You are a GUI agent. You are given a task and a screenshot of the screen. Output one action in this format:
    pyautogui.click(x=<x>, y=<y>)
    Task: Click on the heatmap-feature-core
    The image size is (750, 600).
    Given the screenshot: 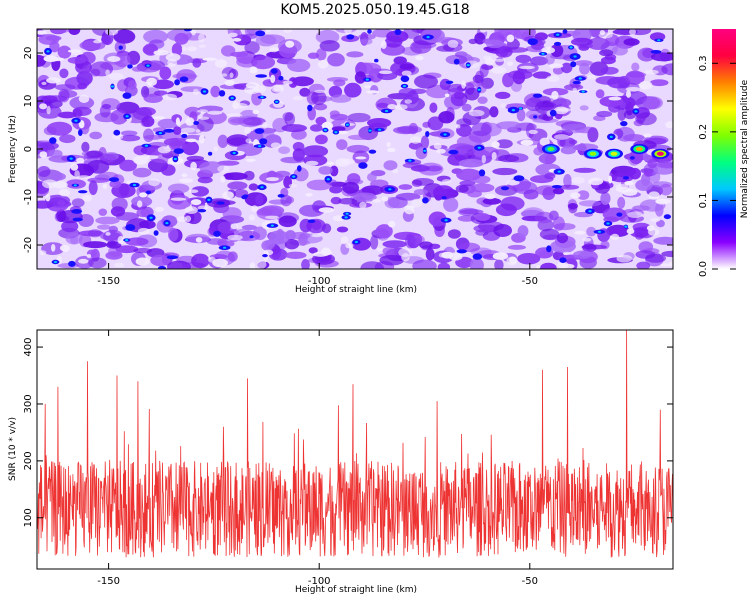 What is the action you would take?
    pyautogui.click(x=614, y=153)
    